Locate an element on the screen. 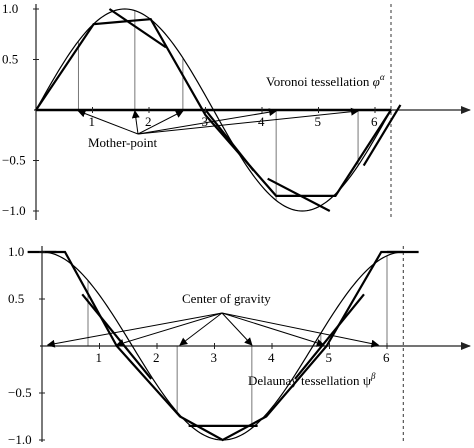  delaunay-caption-text: Delaunay tessellation is located at coordinates (304, 380).